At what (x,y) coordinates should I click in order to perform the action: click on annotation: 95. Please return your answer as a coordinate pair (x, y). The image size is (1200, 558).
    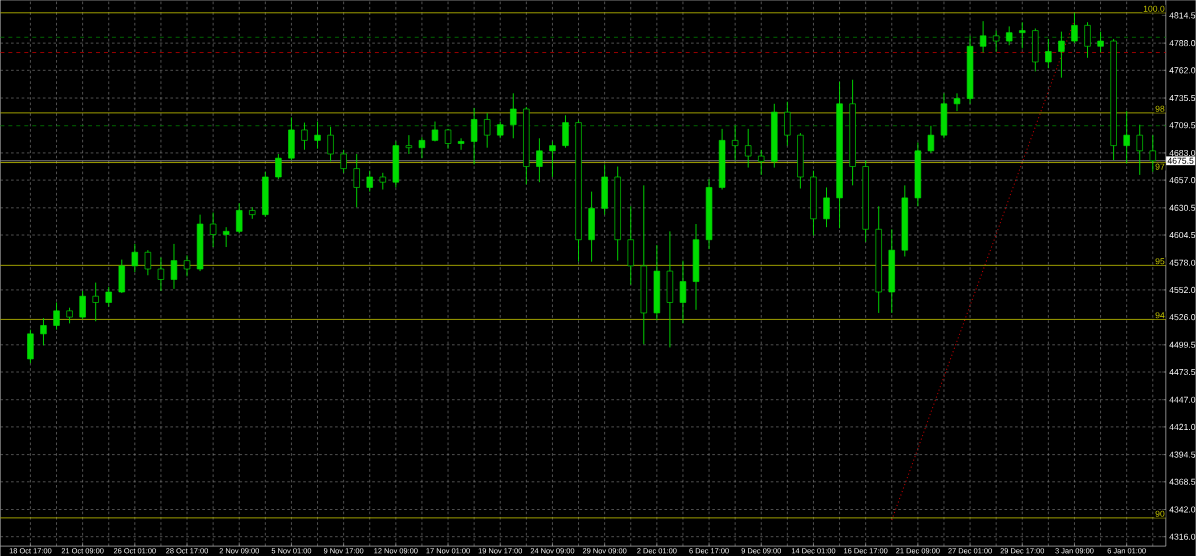
    Looking at the image, I should click on (1160, 261).